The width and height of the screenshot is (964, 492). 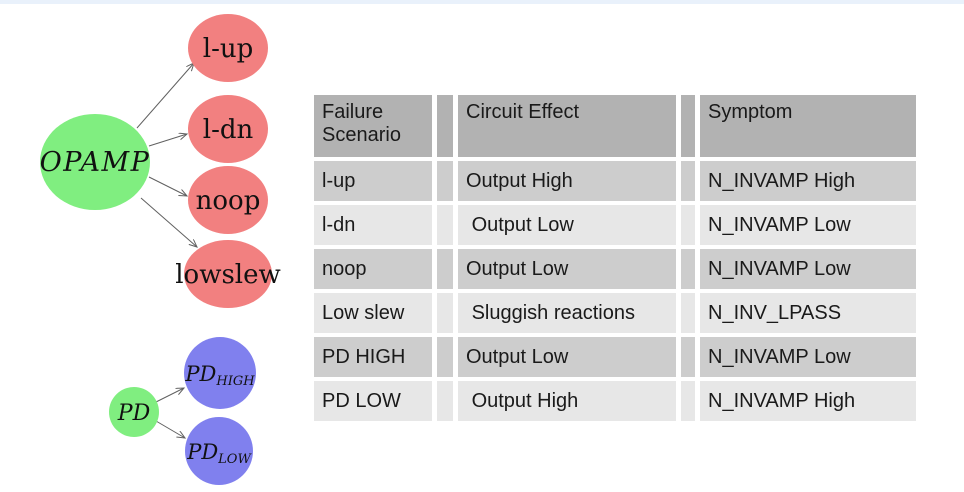 I want to click on node-noop-label: noop, so click(x=228, y=201).